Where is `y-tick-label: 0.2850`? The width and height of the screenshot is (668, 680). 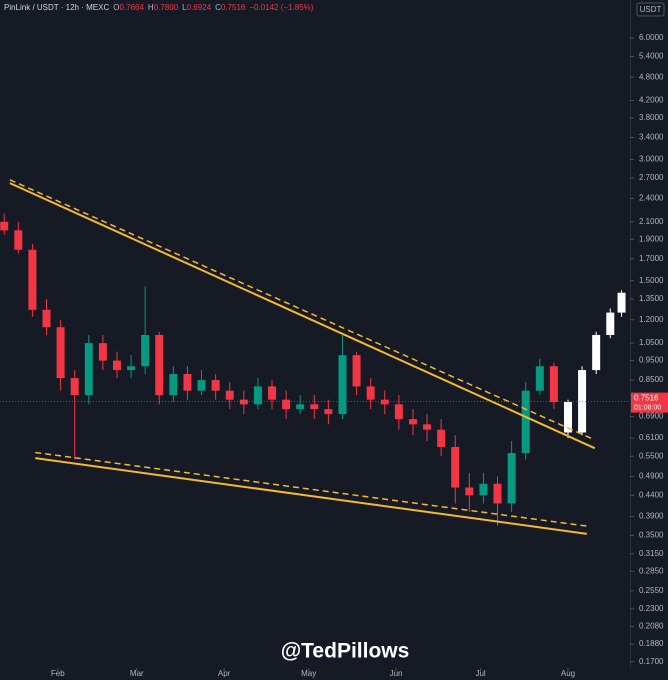 y-tick-label: 0.2850 is located at coordinates (651, 570).